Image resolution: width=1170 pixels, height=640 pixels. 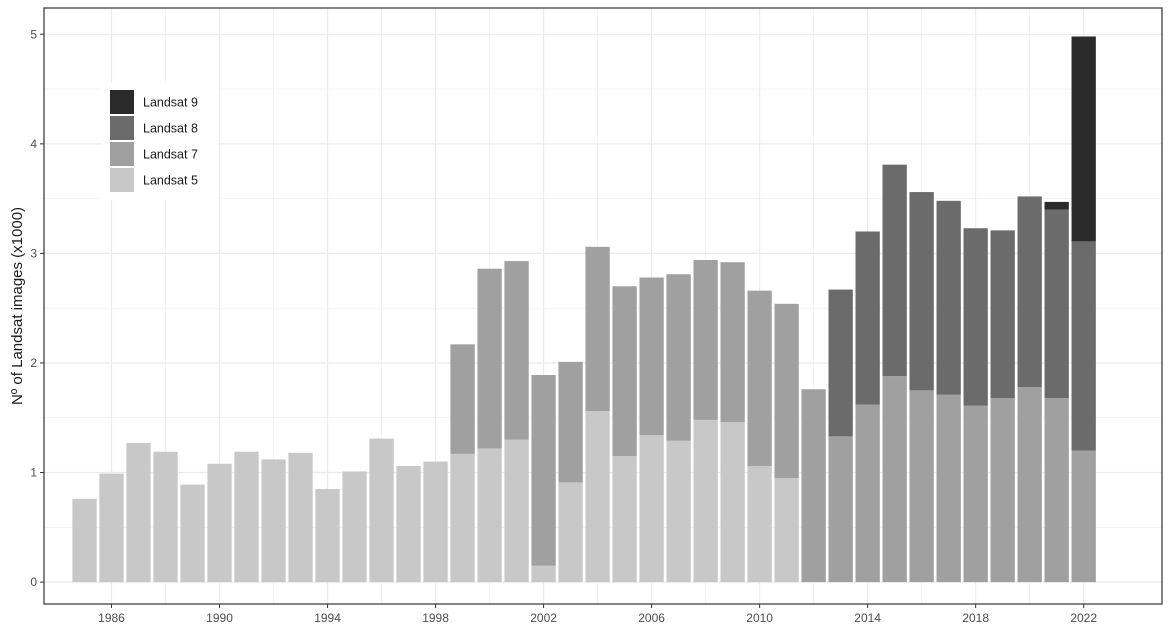 What do you see at coordinates (867, 318) in the screenshot?
I see `bar-landsat-8-2014` at bounding box center [867, 318].